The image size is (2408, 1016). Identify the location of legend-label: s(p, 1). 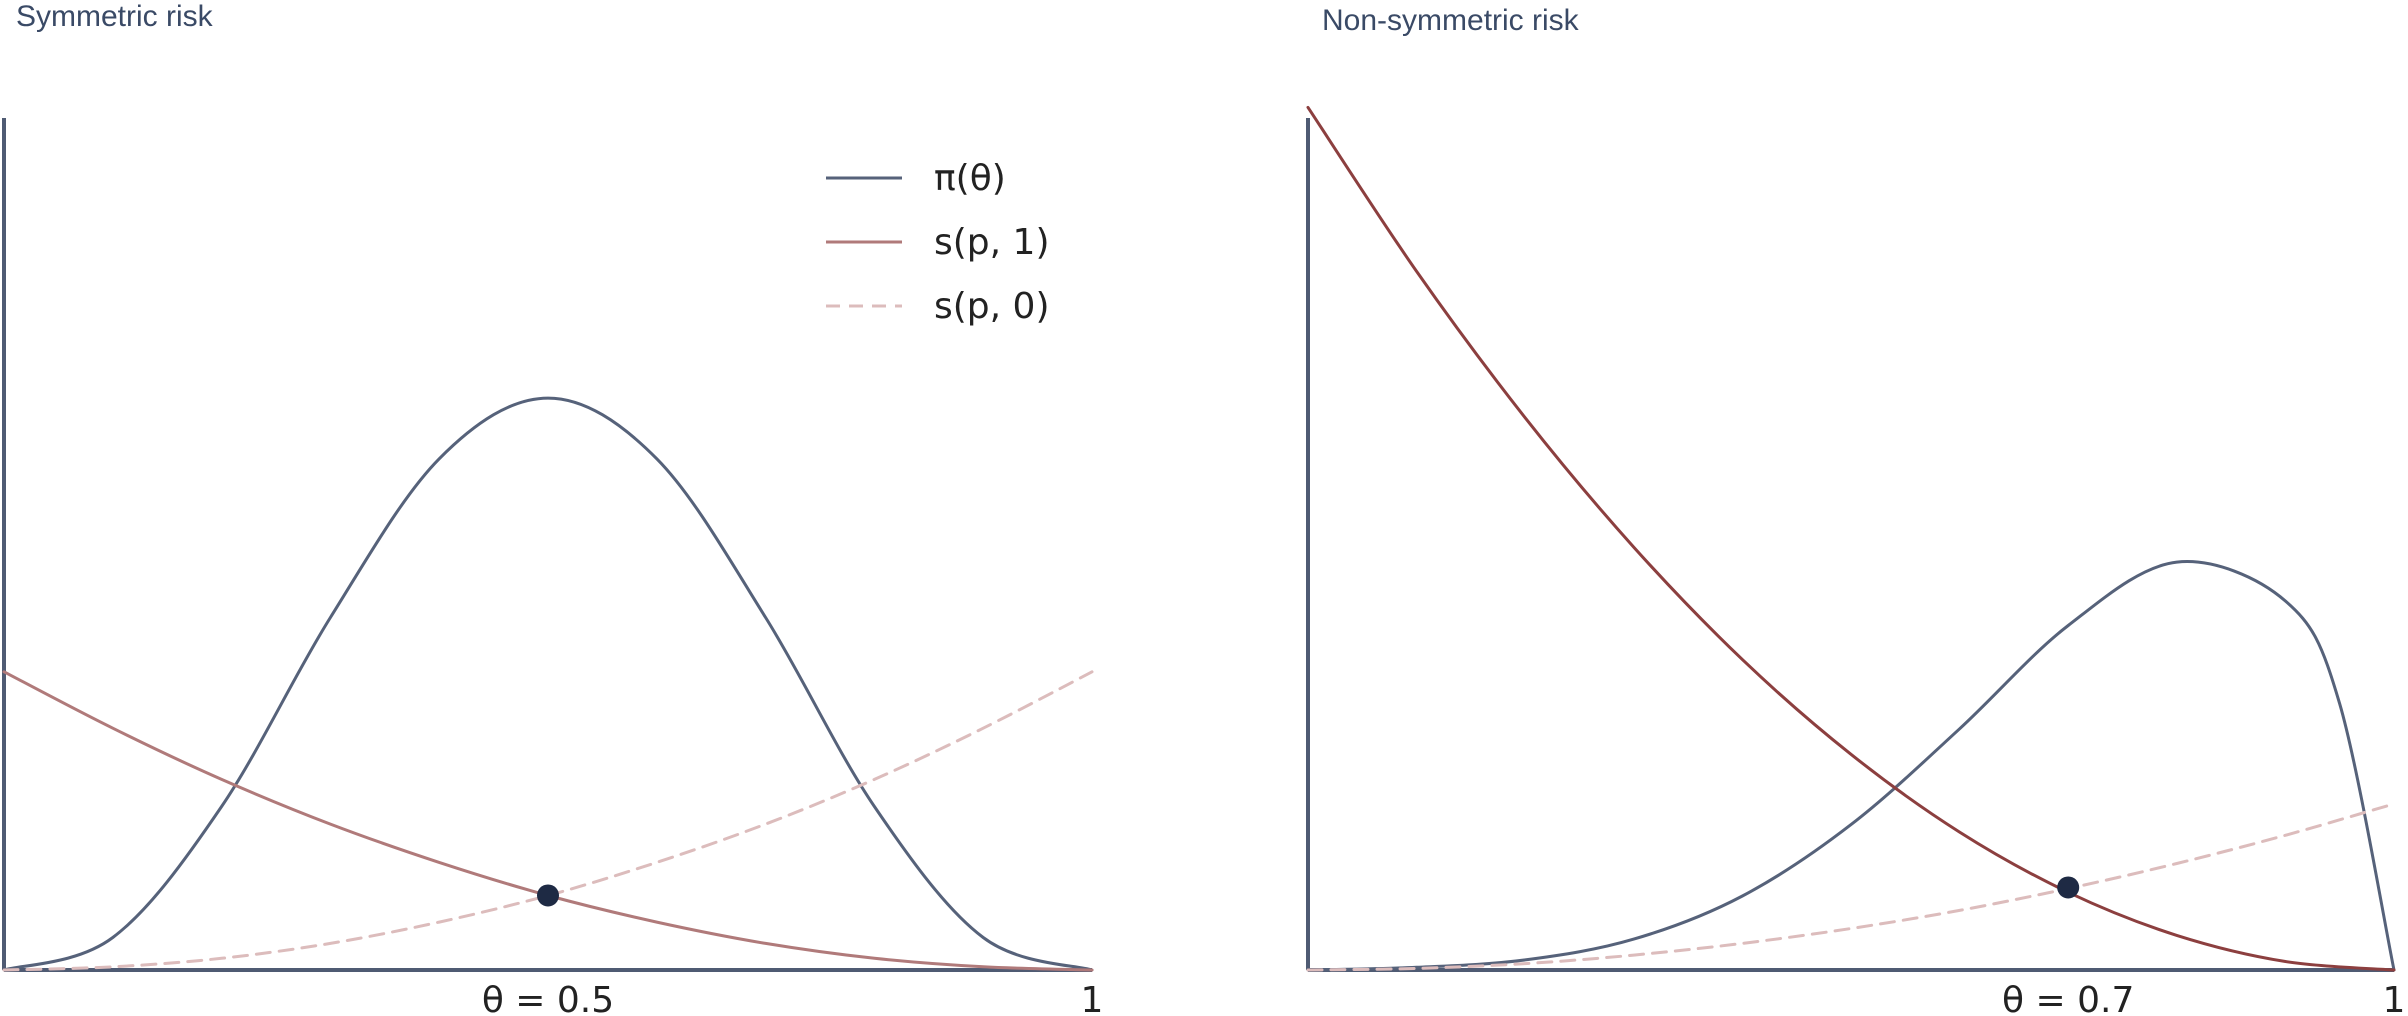
(992, 242).